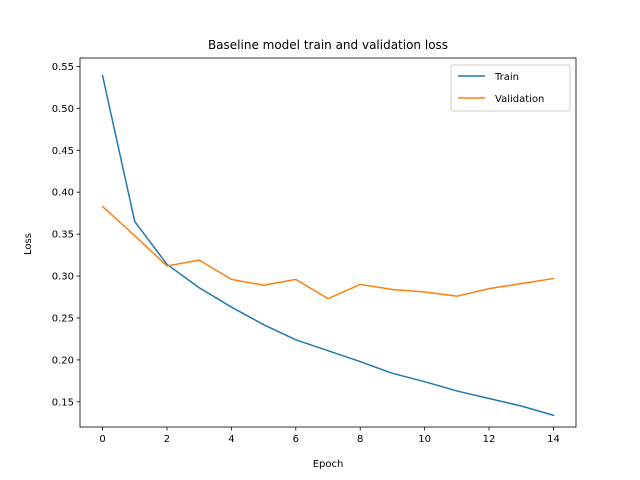 The width and height of the screenshot is (640, 480). What do you see at coordinates (231, 439) in the screenshot?
I see `x-tick-label: 4` at bounding box center [231, 439].